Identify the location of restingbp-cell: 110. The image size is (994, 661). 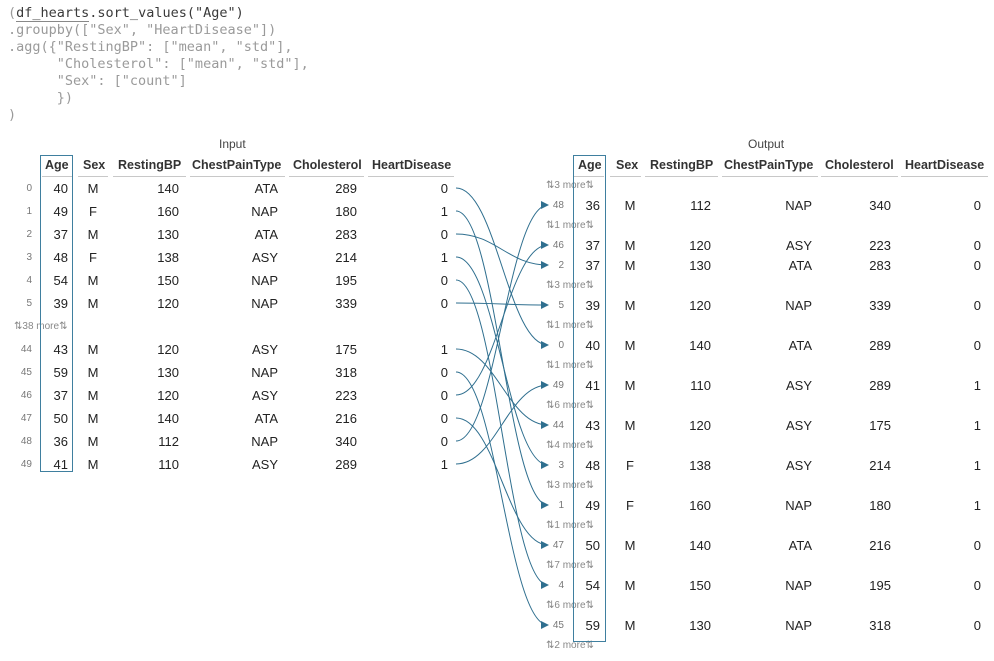
(168, 464).